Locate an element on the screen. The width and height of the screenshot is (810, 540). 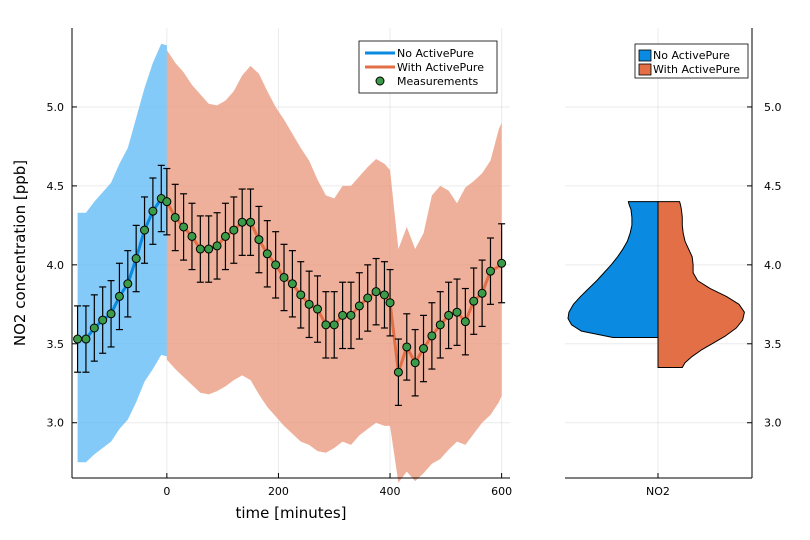
y-axis-label: NO2 concentration [ppb] is located at coordinates (20, 253).